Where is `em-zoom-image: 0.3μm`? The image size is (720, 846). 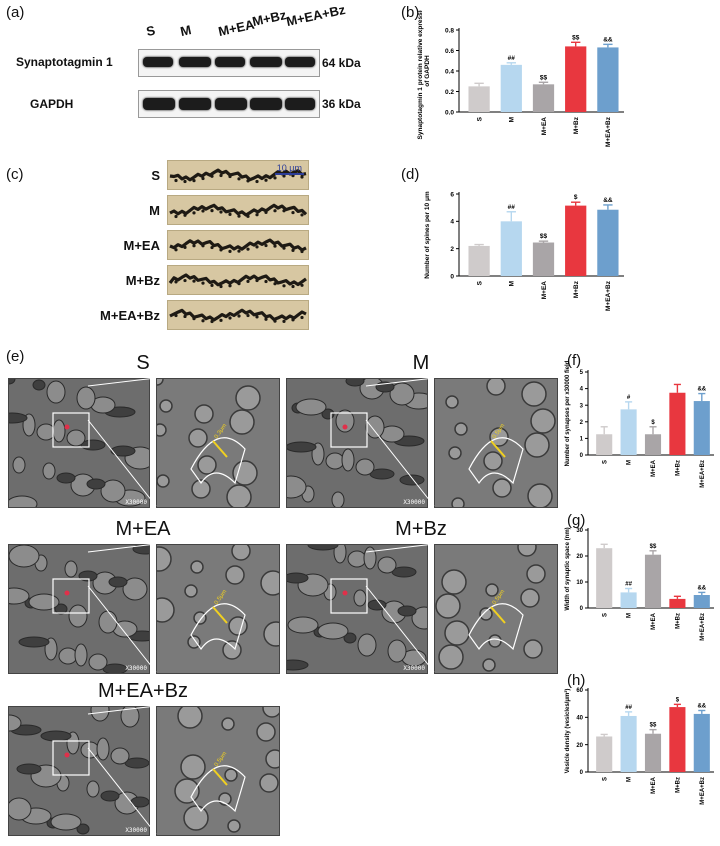 em-zoom-image: 0.3μm is located at coordinates (218, 443).